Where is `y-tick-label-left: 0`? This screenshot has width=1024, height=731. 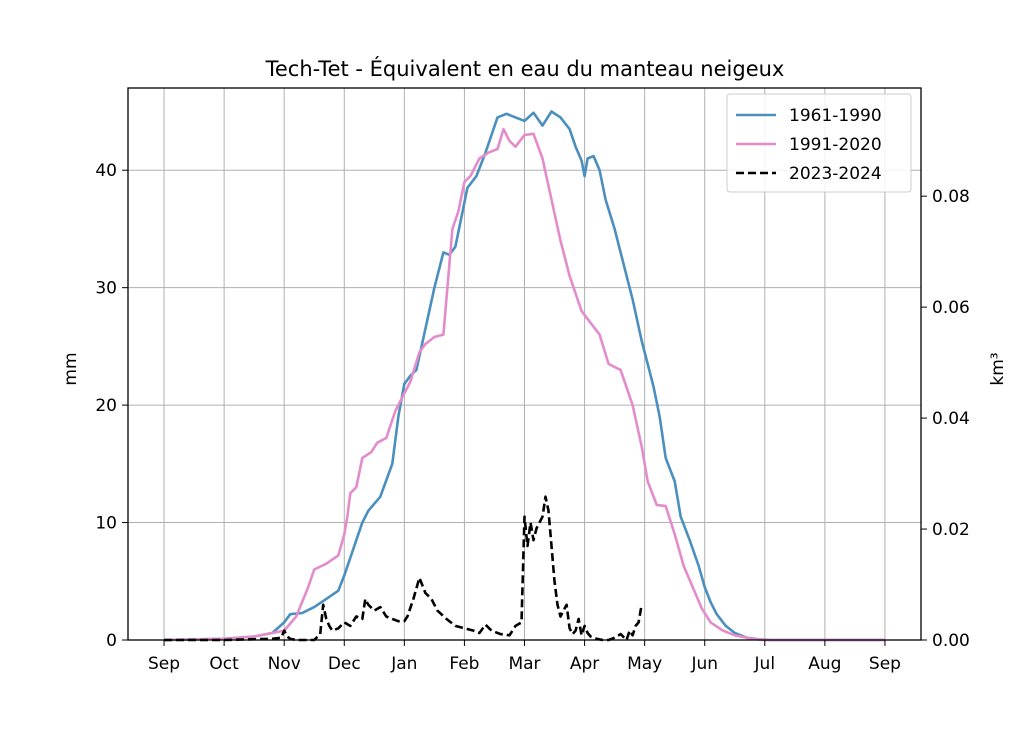
y-tick-label-left: 0 is located at coordinates (111, 641).